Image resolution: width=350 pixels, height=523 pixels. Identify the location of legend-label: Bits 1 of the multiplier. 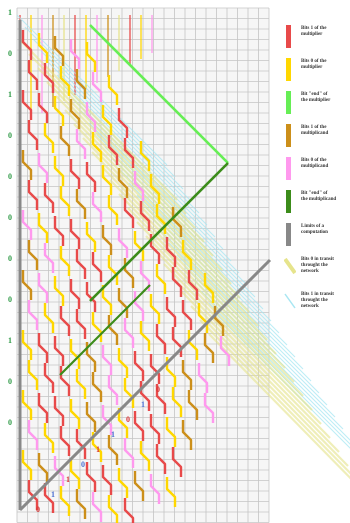
(314, 31).